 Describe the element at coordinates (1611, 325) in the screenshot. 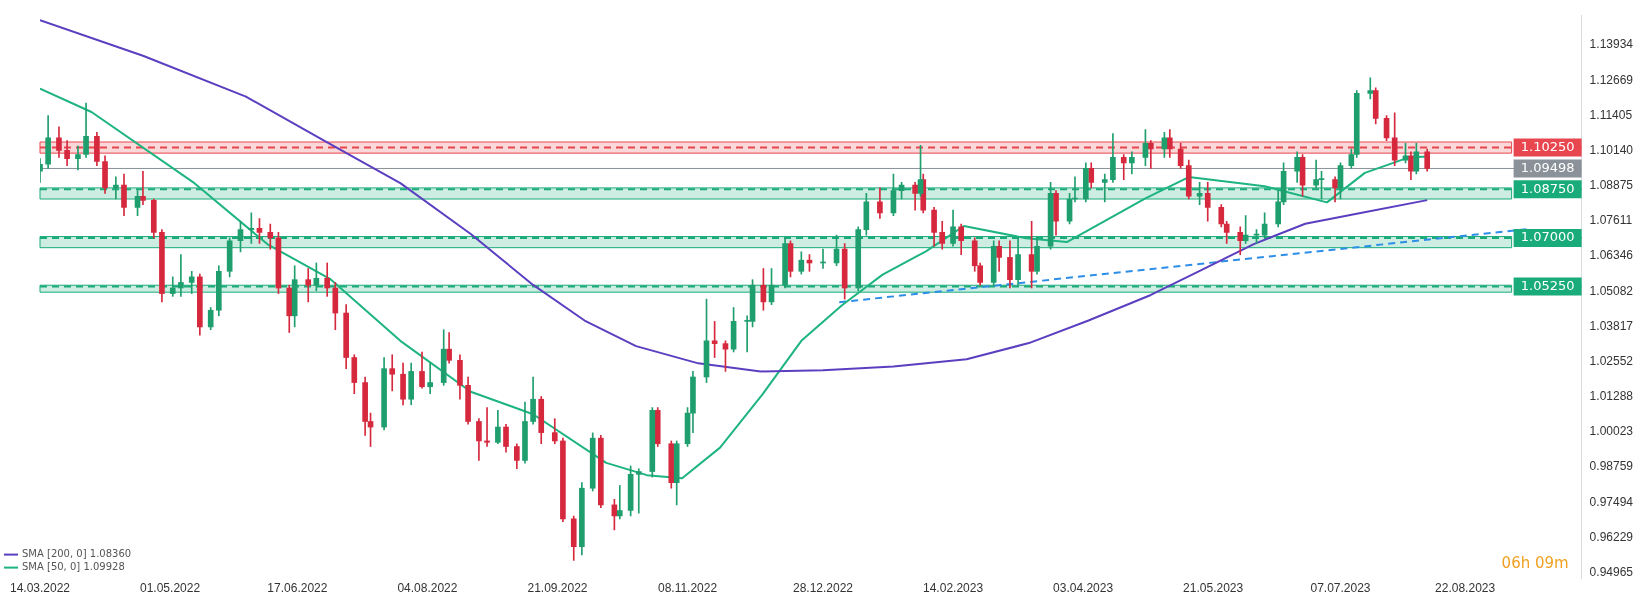

I see `y-tick-label: 1.03817` at that location.